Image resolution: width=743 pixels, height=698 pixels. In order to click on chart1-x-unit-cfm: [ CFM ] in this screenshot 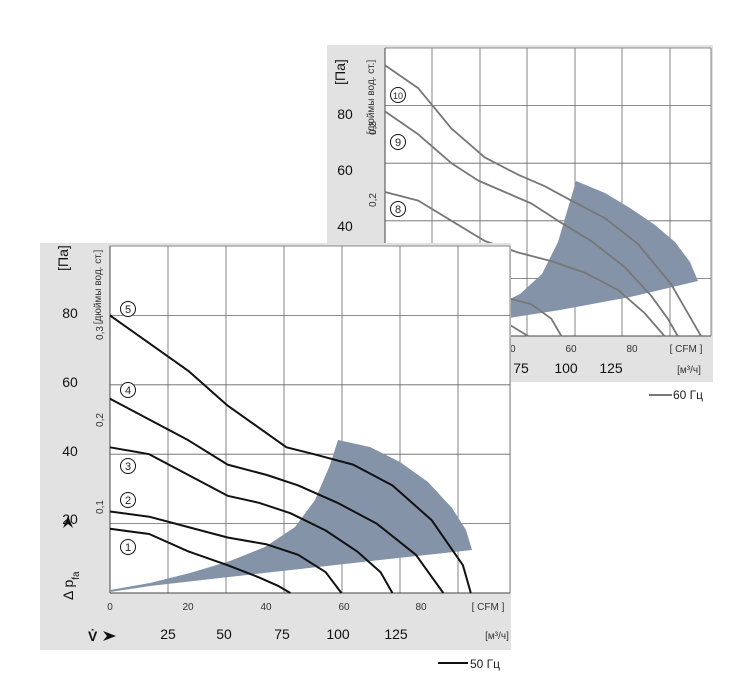, I will do `click(686, 349)`.